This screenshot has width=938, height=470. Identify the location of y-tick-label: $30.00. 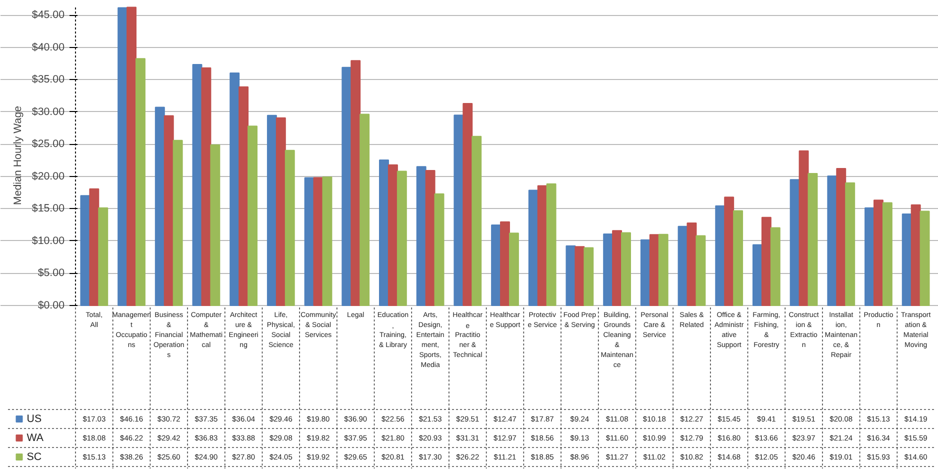
(48, 112).